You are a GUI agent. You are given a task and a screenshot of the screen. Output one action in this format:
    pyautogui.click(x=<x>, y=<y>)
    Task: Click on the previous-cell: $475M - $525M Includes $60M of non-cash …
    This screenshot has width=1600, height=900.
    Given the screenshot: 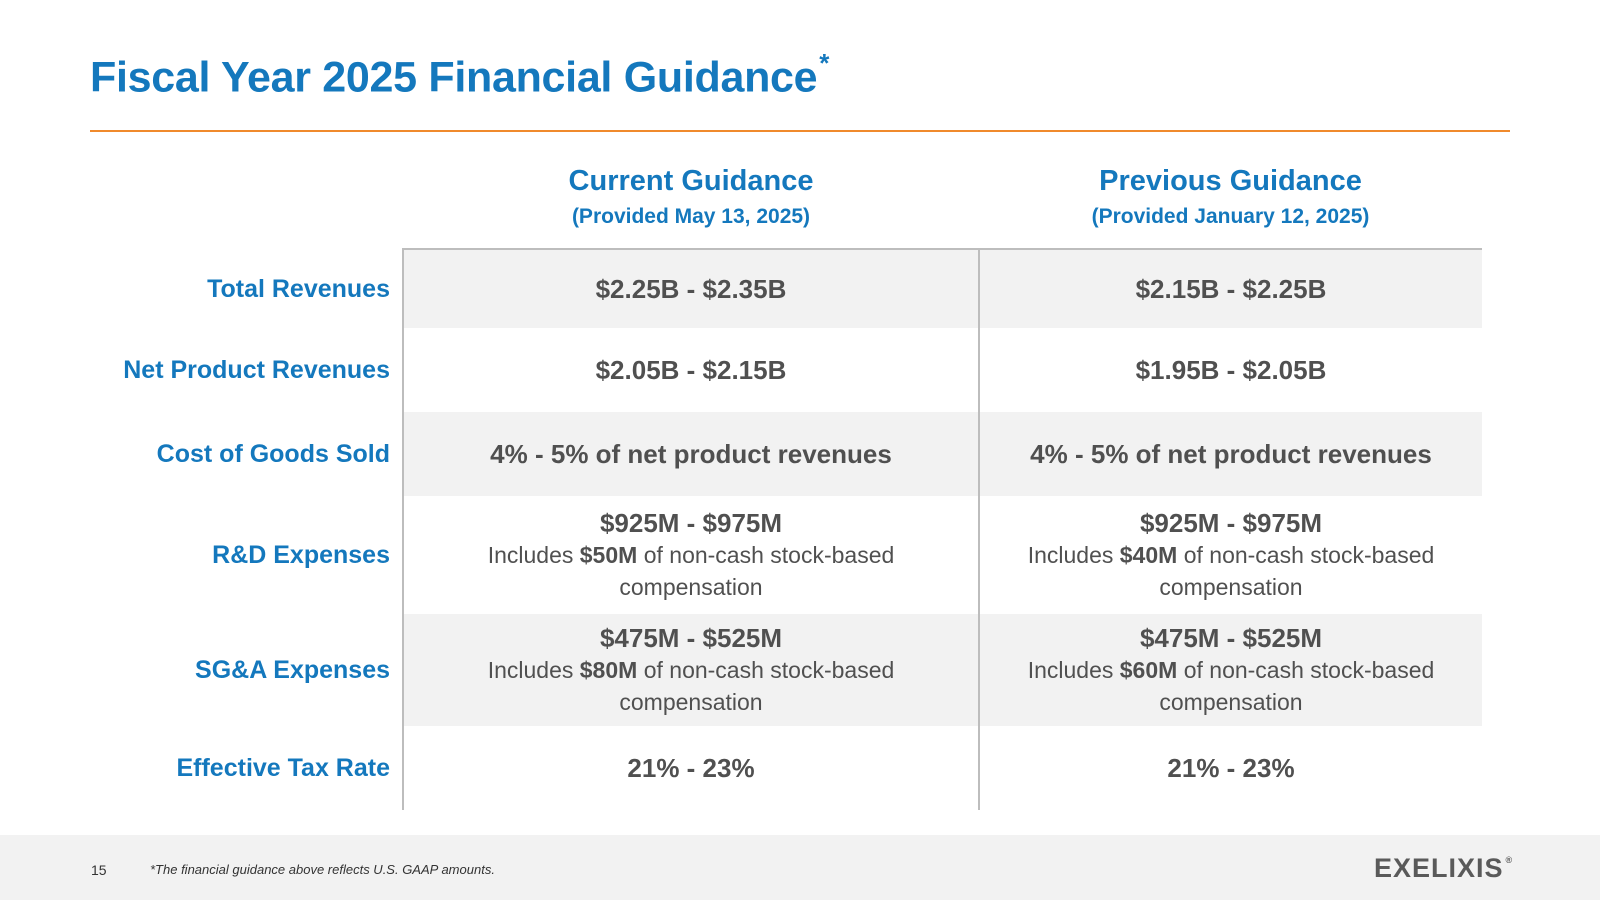 What is the action you would take?
    pyautogui.click(x=1231, y=670)
    